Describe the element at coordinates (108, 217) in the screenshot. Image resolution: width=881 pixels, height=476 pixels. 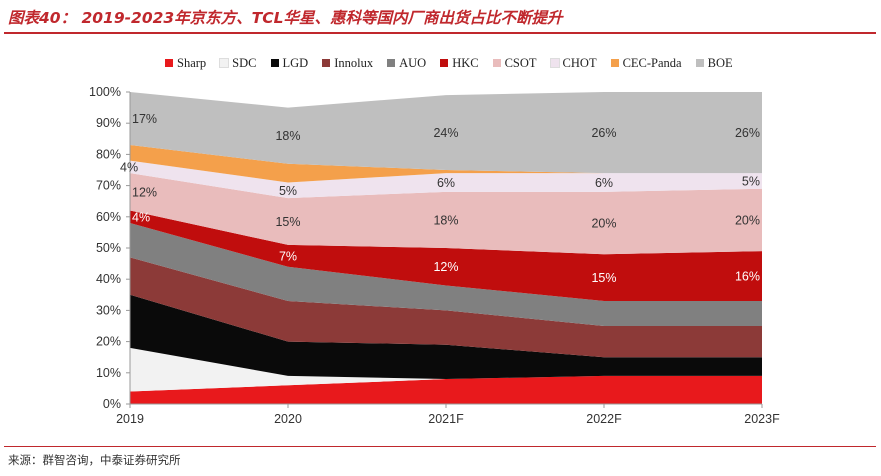
I see `y-tick-label: 60%` at that location.